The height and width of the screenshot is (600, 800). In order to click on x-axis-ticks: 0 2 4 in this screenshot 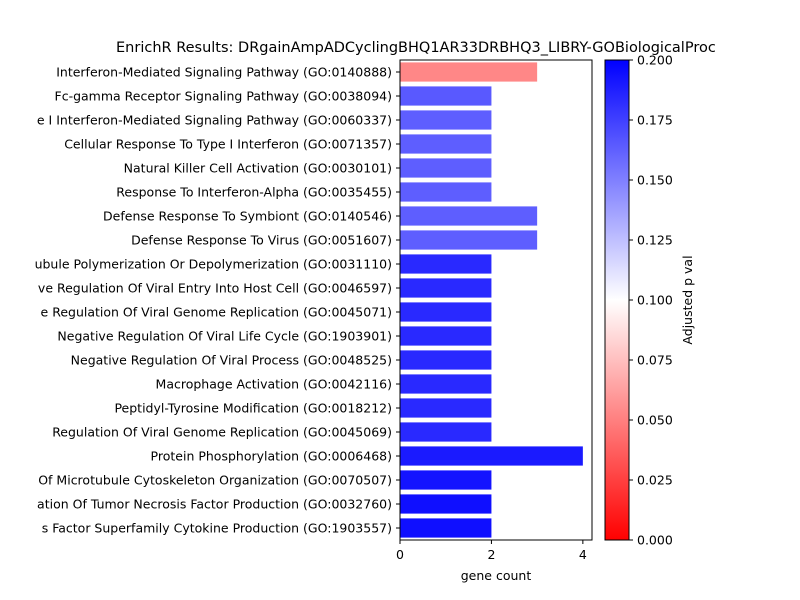, I will do `click(491, 551)`.